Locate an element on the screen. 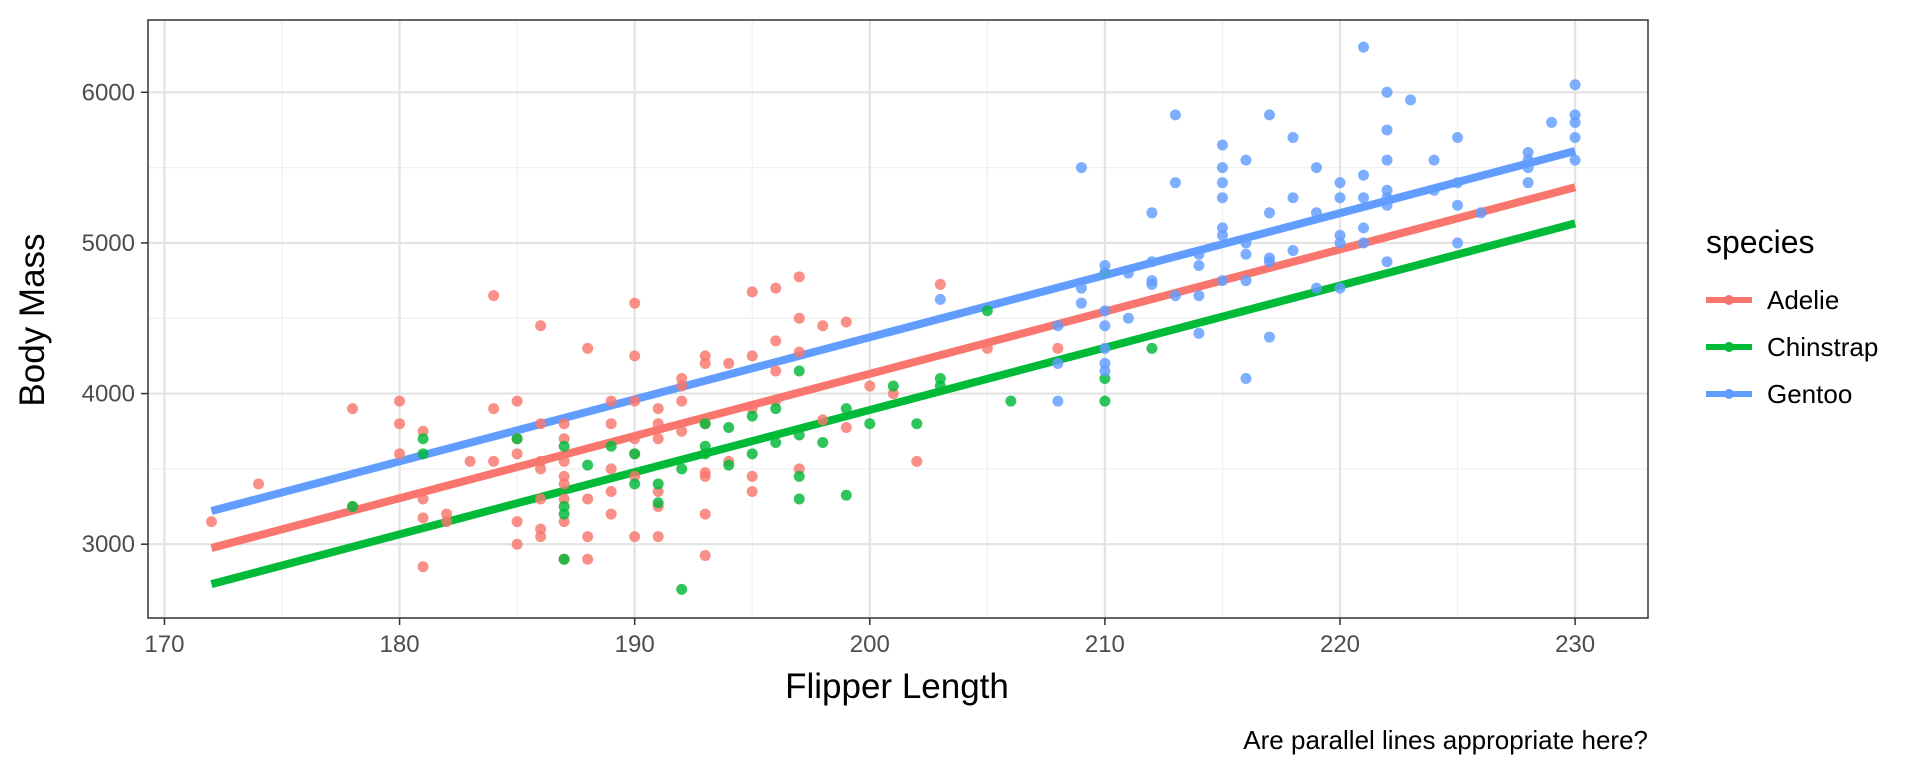 Image resolution: width=1920 pixels, height=768 pixels. legend: species Adelie Chinstrap Gentoo is located at coordinates (1792, 316).